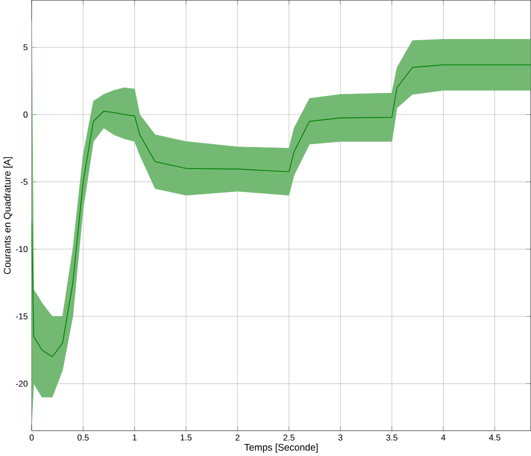  What do you see at coordinates (8, 215) in the screenshot?
I see `y-axis-title: Courants en Quadrature [A]` at bounding box center [8, 215].